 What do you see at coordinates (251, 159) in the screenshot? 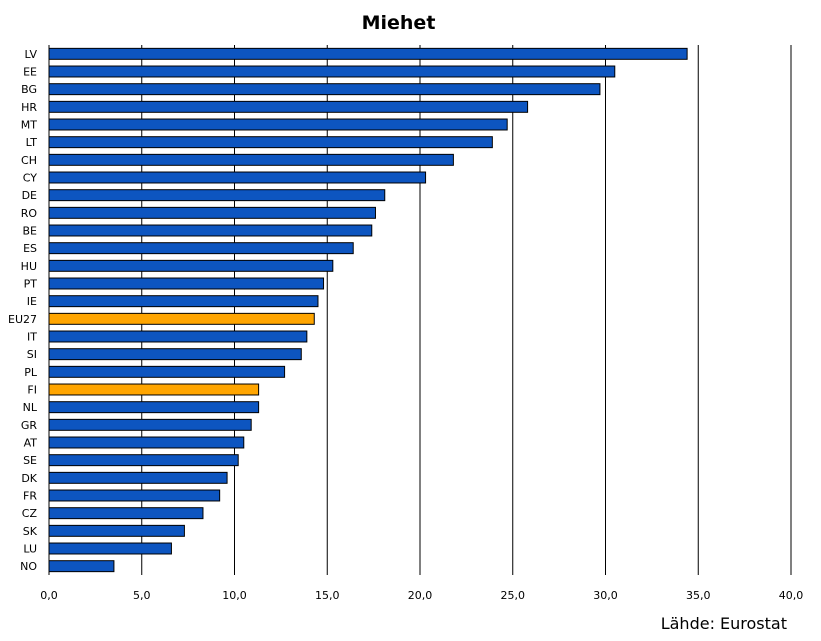
I see `bar-ch` at bounding box center [251, 159].